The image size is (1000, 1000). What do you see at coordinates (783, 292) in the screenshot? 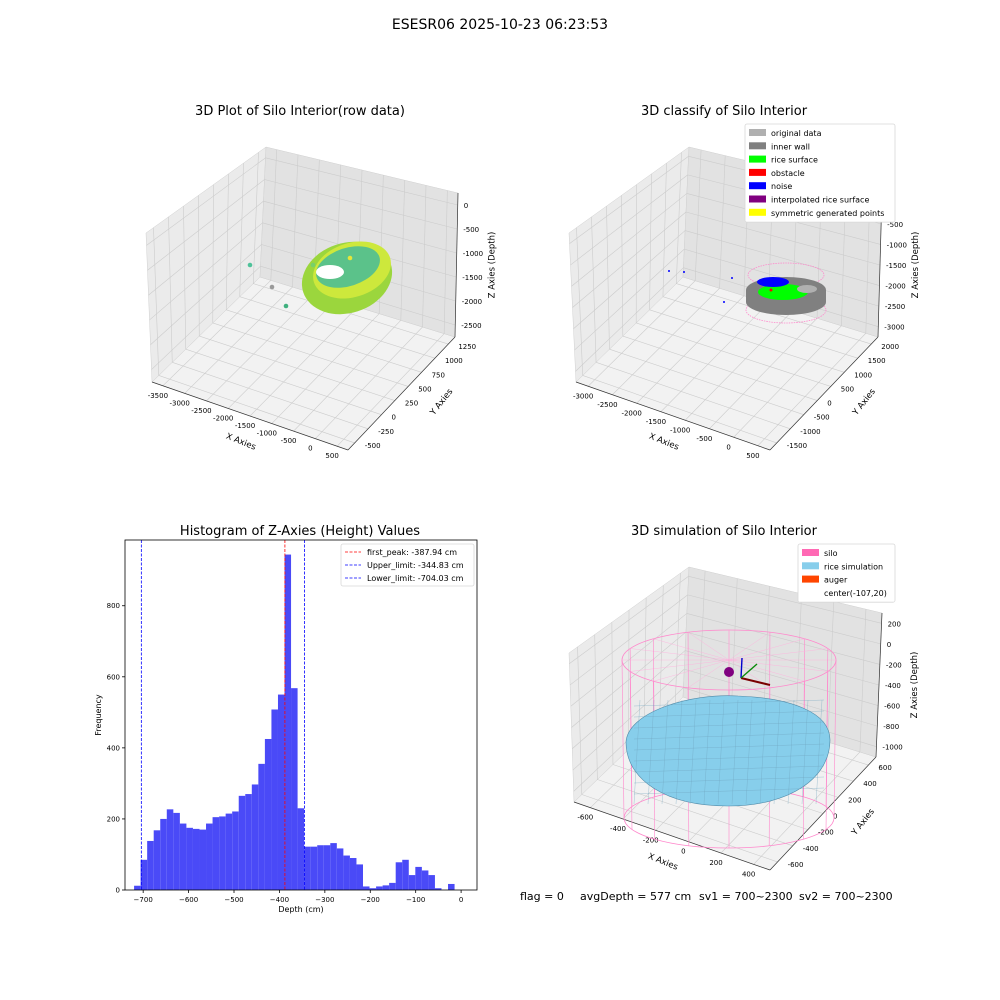
I see `panel2-rice-surface` at bounding box center [783, 292].